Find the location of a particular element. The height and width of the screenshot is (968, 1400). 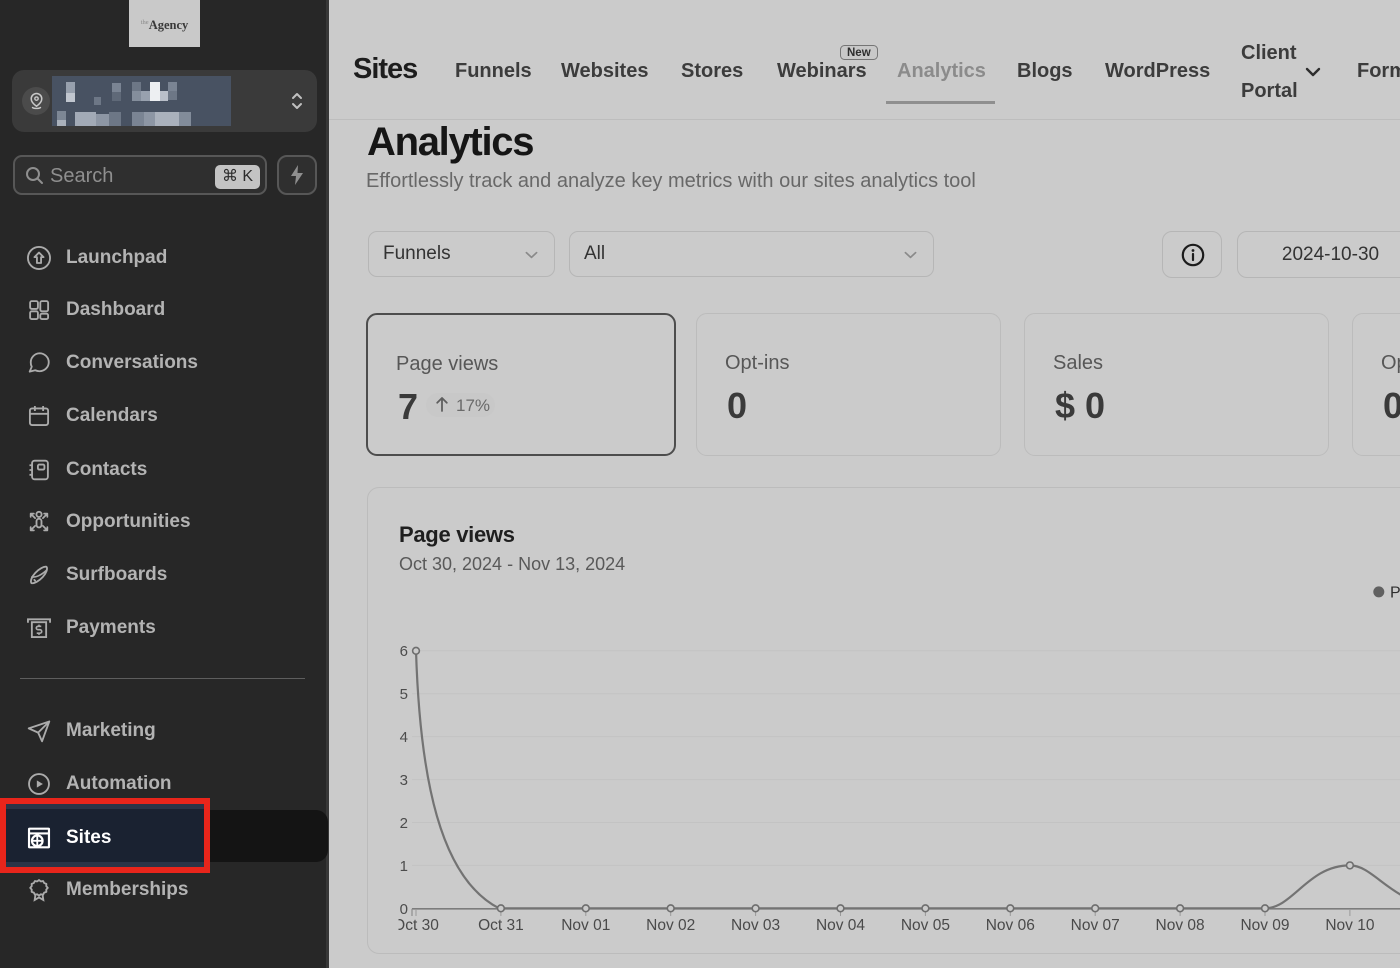

svg-text: Nov 08 is located at coordinates (1180, 925).